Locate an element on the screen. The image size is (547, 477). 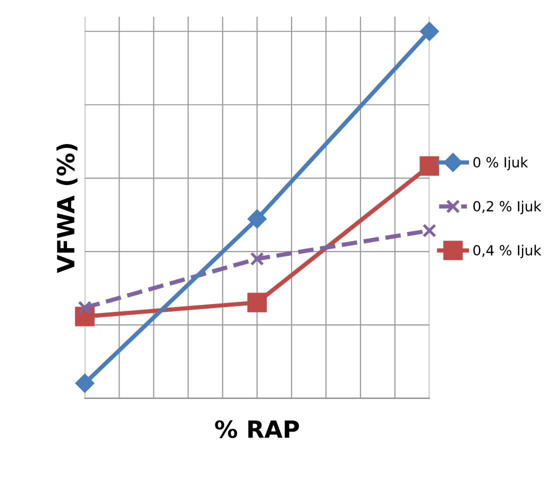
legend-label: 0,4 % Ijuk is located at coordinates (507, 251).